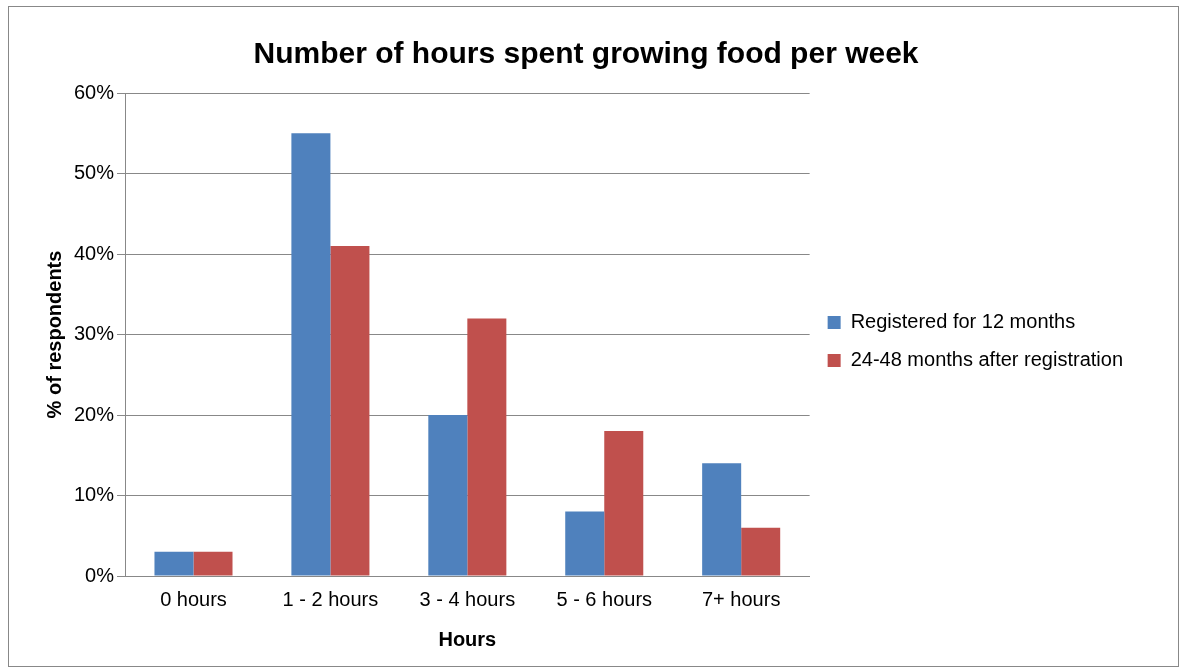 The width and height of the screenshot is (1185, 671). Describe the element at coordinates (604, 598) in the screenshot. I see `x-tick-label: 5 - 6 hours` at that location.